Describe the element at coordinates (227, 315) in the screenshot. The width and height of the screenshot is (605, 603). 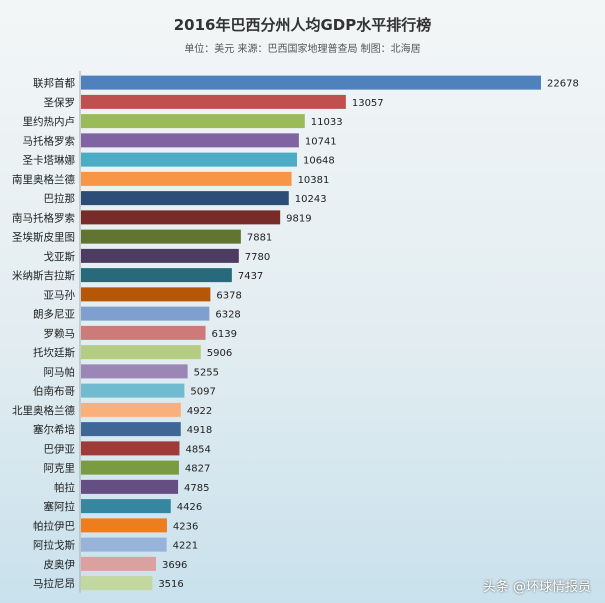
I see `value-label: 6328` at that location.